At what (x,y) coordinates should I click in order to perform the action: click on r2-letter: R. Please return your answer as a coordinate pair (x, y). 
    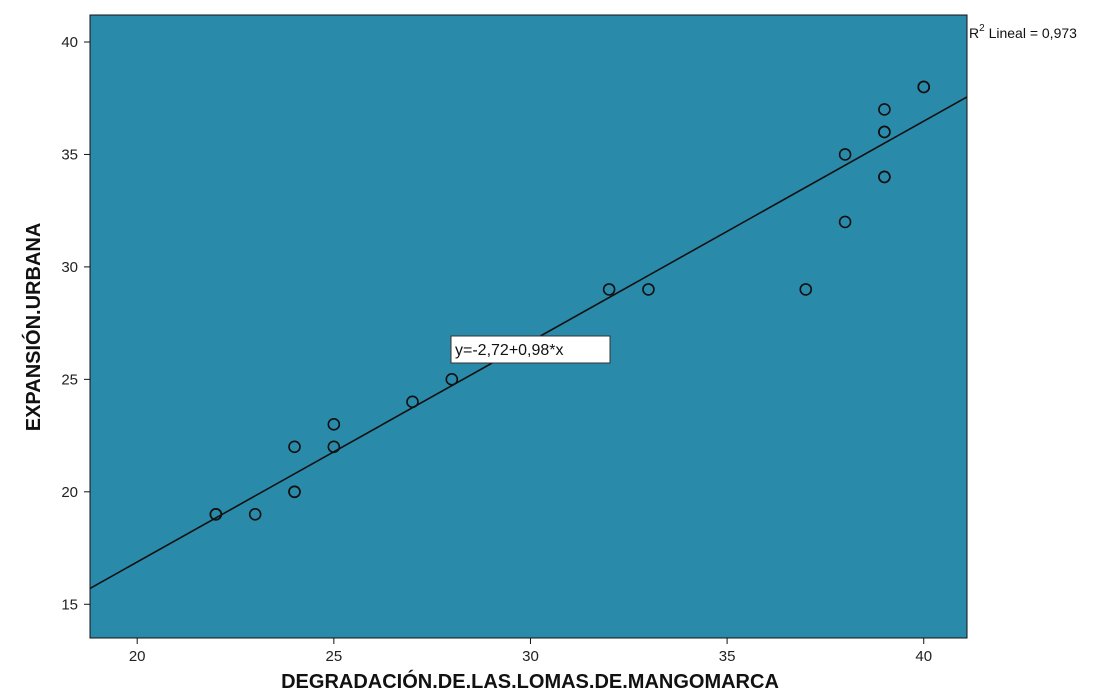
    Looking at the image, I should click on (974, 33).